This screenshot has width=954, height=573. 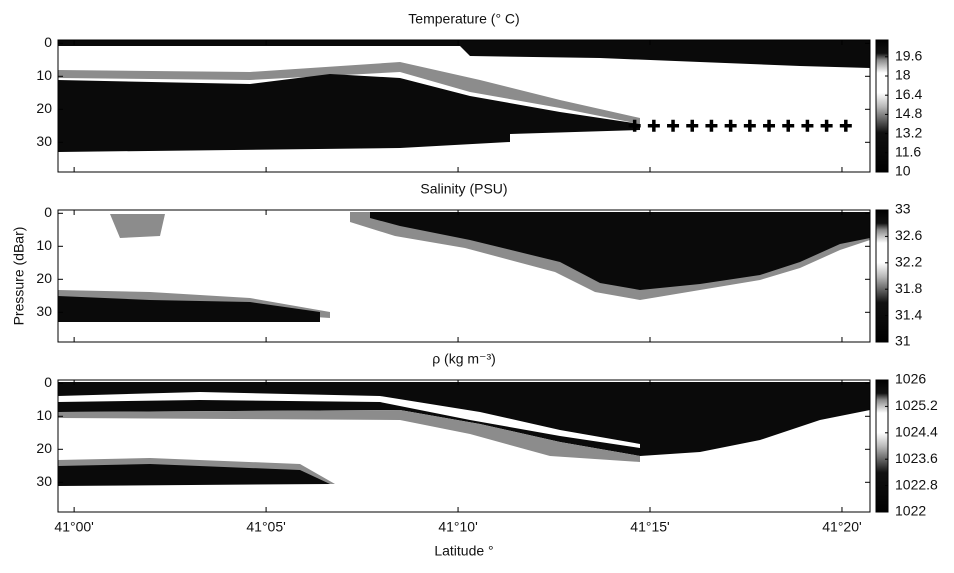 I want to click on panel-title: Temperature (° C), so click(x=463, y=19).